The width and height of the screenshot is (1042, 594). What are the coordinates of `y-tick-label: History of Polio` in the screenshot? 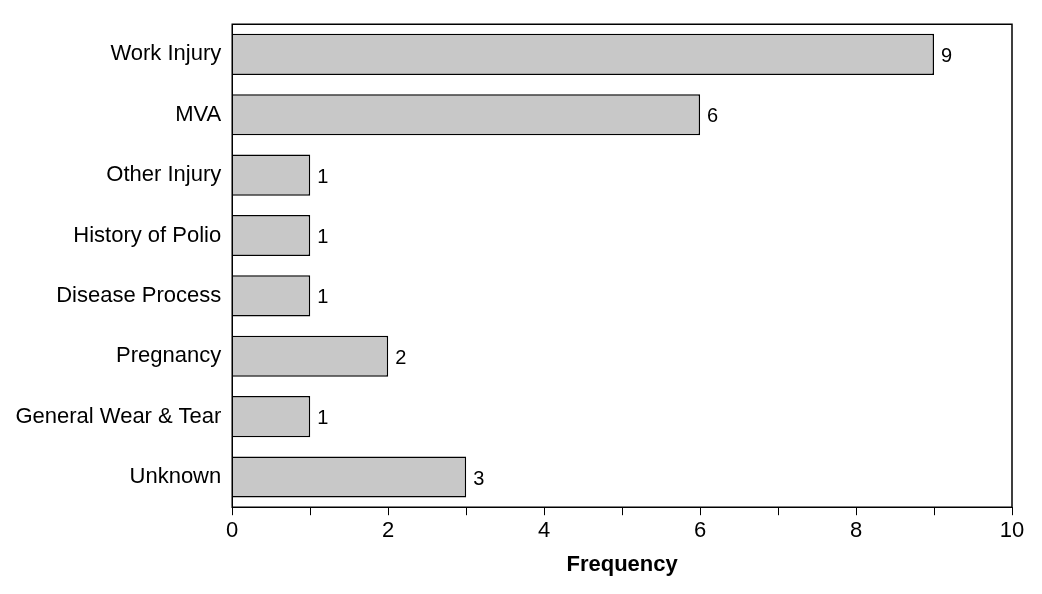 It's located at (147, 234).